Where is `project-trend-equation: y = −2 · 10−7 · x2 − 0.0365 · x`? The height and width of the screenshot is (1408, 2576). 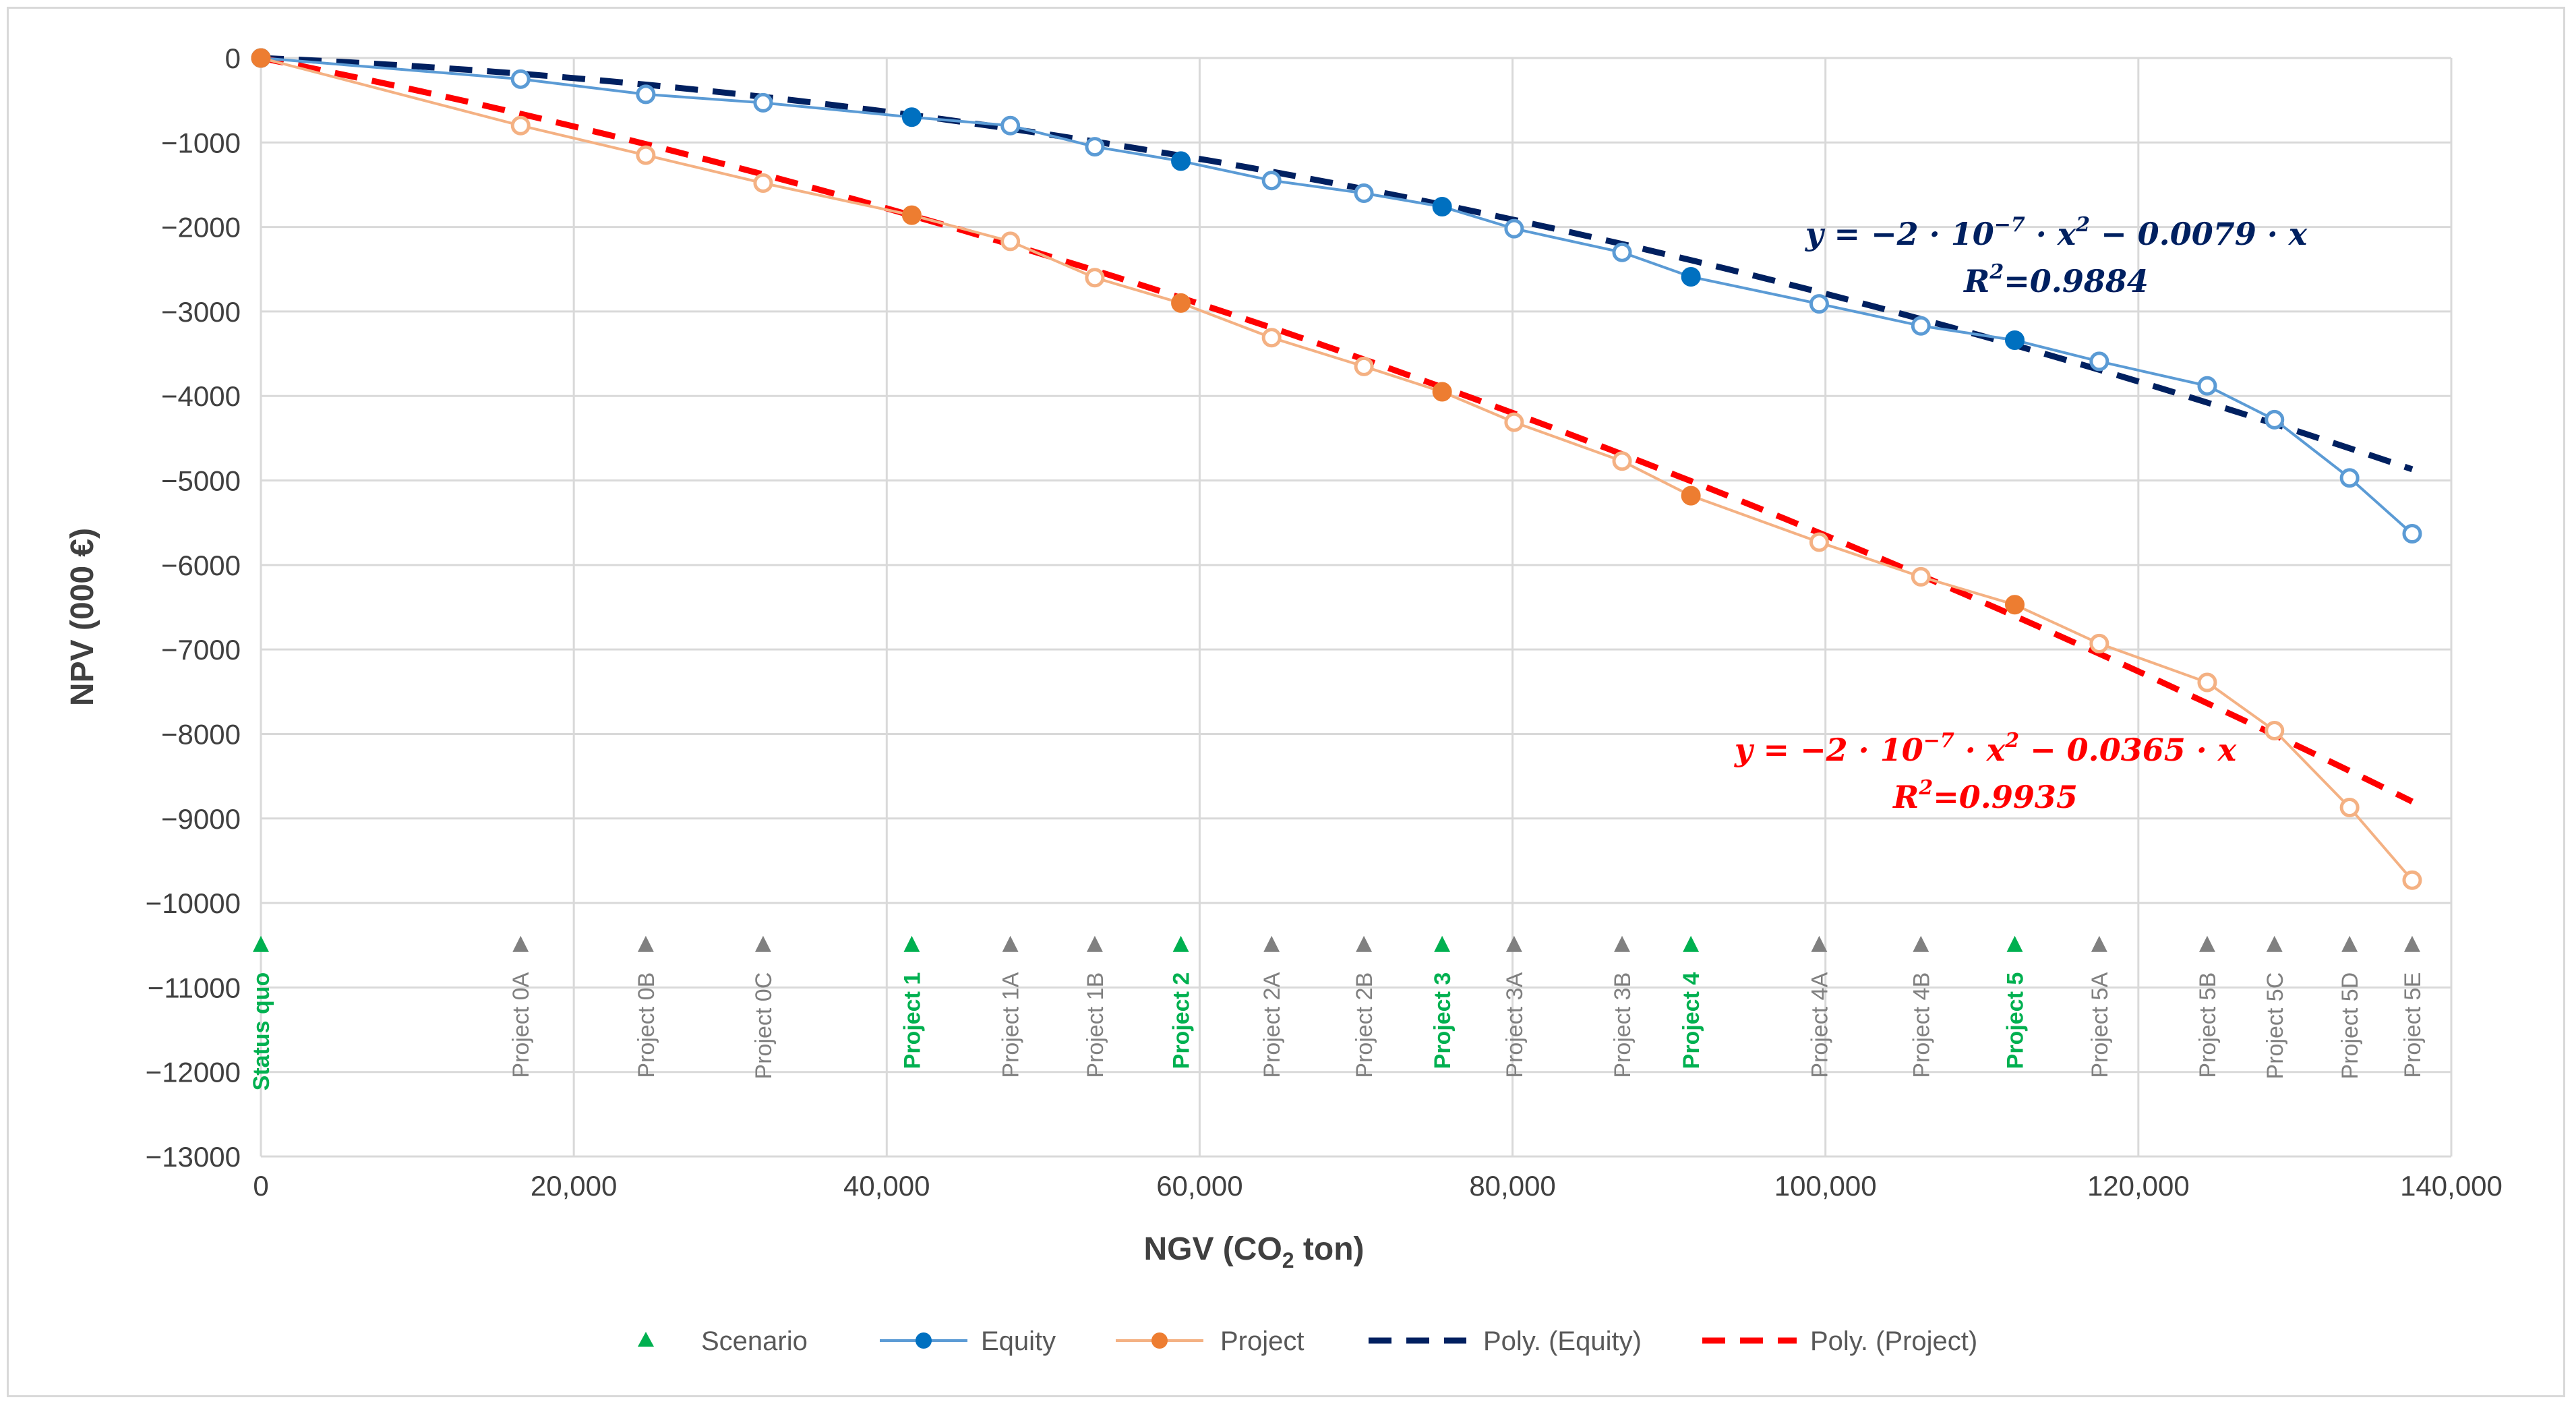
project-trend-equation: y = −2 · 10−7 · x2 − 0.0365 · x is located at coordinates (1985, 748).